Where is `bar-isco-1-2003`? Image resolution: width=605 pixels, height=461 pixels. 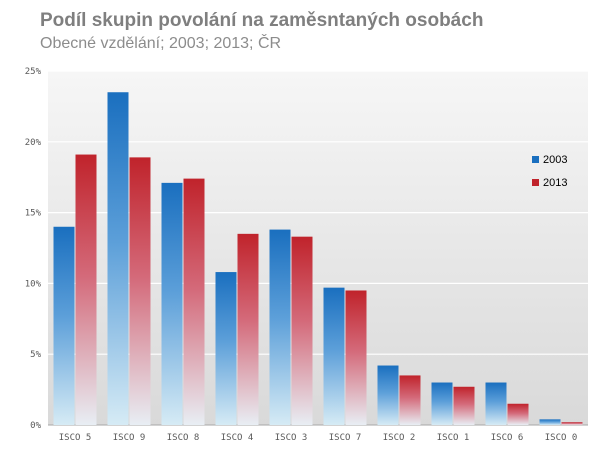 bar-isco-1-2003 is located at coordinates (442, 403).